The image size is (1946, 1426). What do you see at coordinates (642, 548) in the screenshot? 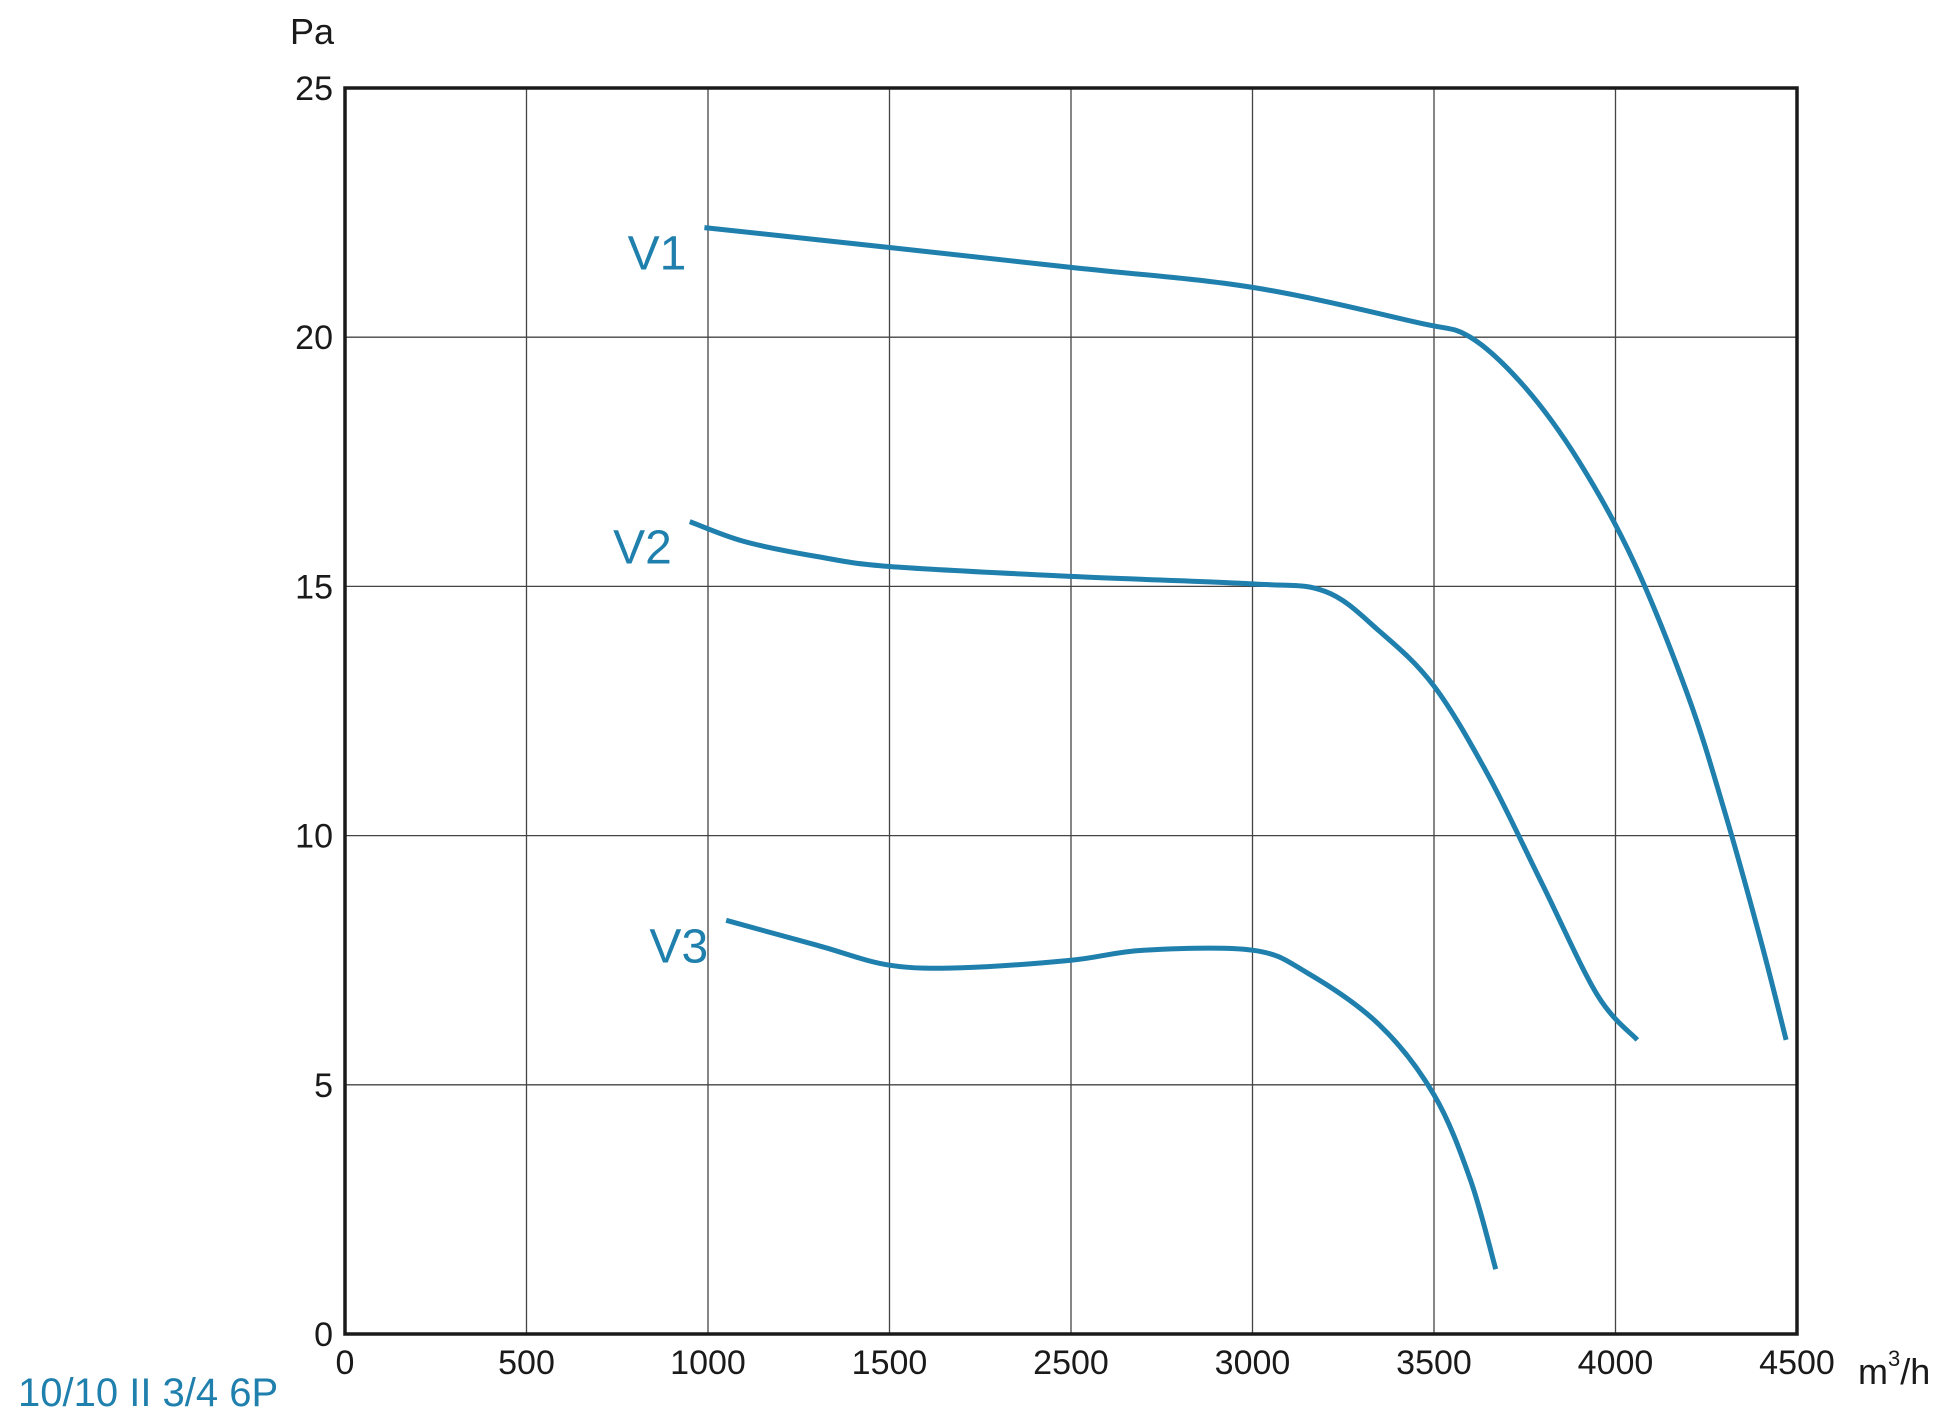
I see `series-label-v2: V2` at bounding box center [642, 548].